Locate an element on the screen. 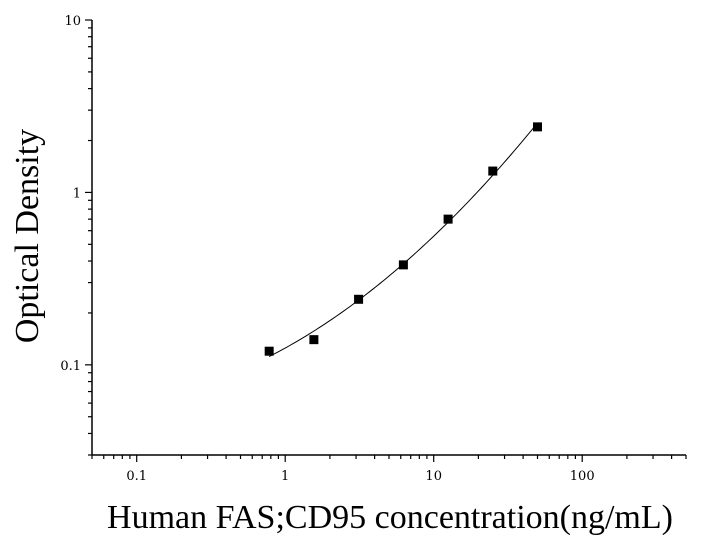 This screenshot has width=708, height=535. x-axis-title: Human FAS;CD95 concentration(ng/mL) is located at coordinates (390, 517).